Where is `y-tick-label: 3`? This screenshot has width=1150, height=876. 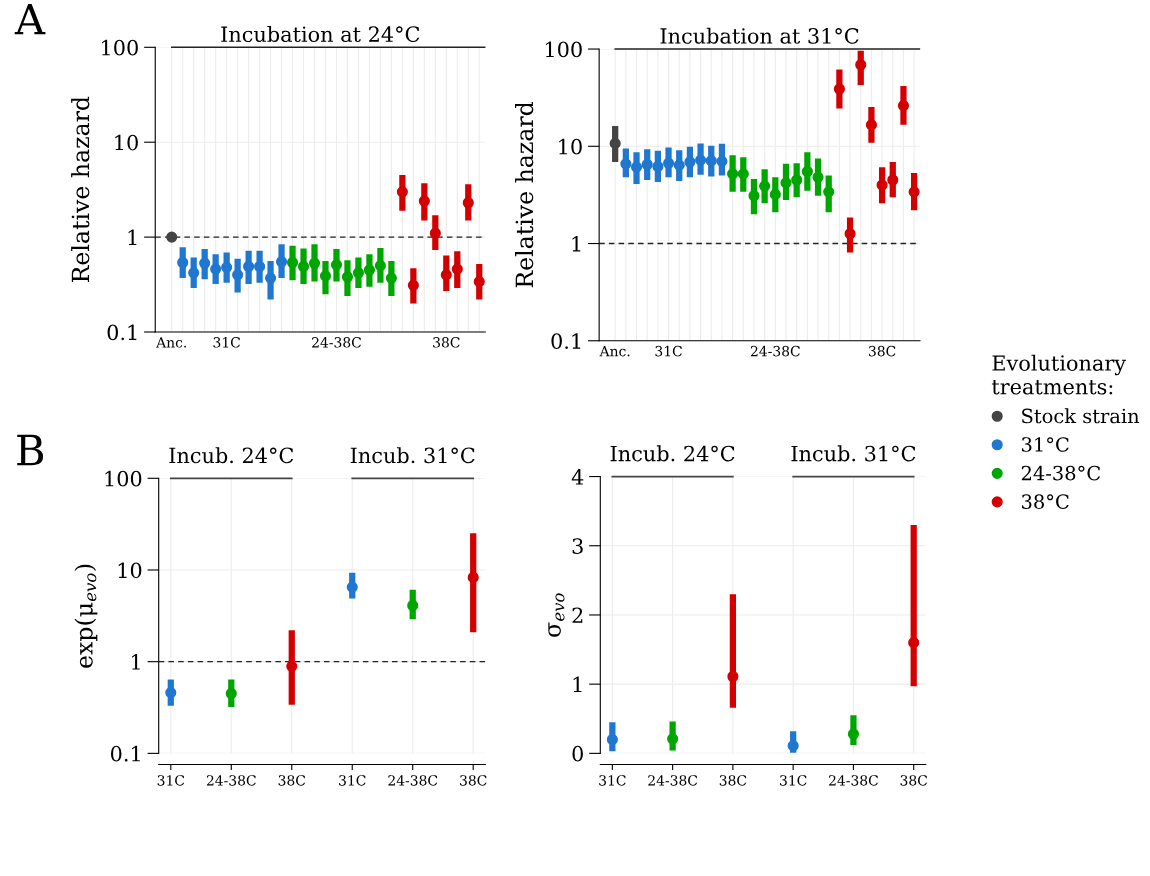
y-tick-label: 3 is located at coordinates (577, 546).